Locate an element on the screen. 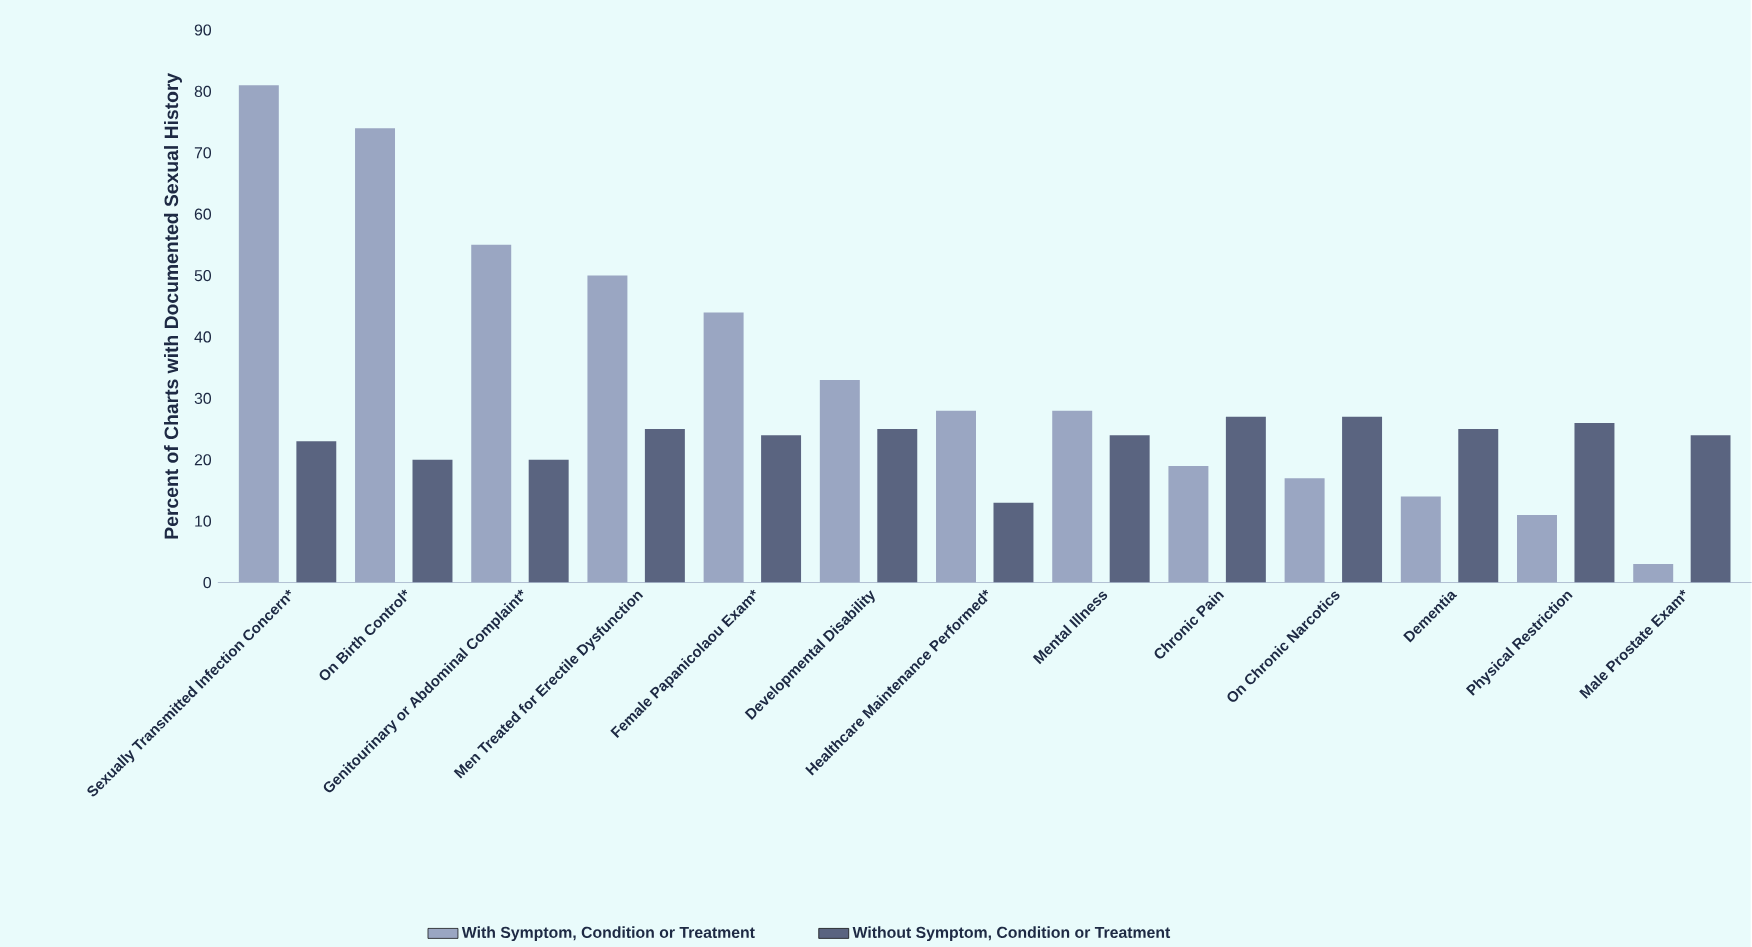  y-tick-label: 80 is located at coordinates (203, 91).